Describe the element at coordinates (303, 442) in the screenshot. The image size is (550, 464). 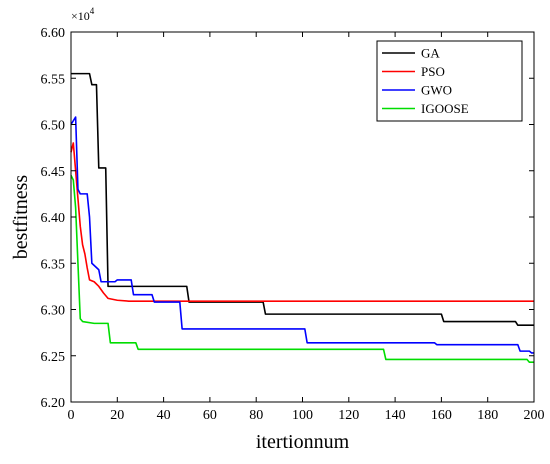
I see `x-axis-label: itertionnum` at that location.